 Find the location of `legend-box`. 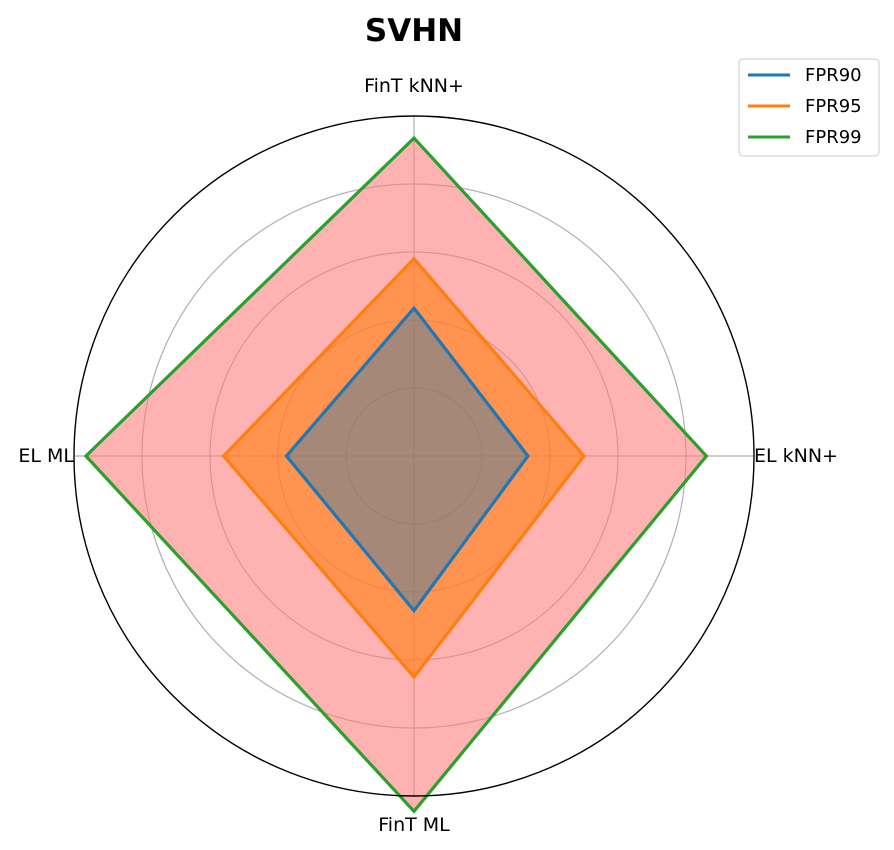

legend-box is located at coordinates (809, 107).